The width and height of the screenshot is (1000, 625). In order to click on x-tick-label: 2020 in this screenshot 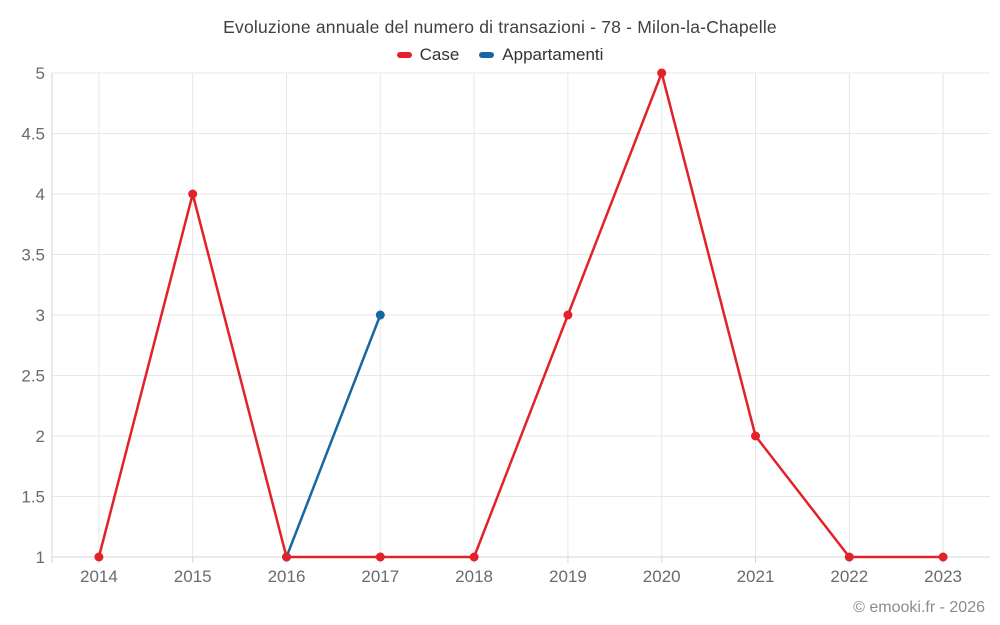, I will do `click(662, 576)`.